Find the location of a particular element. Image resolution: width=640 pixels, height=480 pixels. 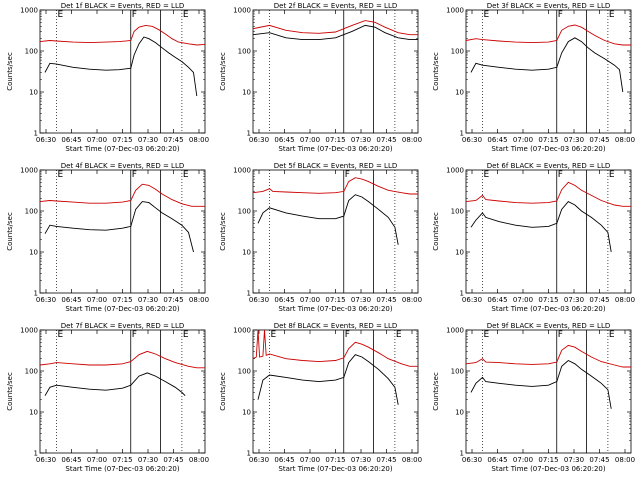

chart-title: Det 6f BLACK = Events, RED = LLD is located at coordinates (548, 166).